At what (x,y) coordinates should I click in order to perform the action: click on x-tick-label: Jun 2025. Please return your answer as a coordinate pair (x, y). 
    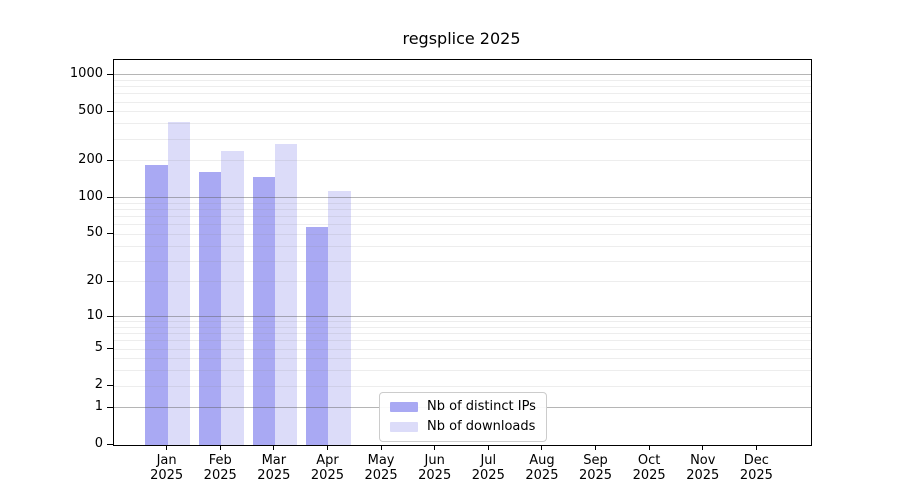
    Looking at the image, I should click on (435, 468).